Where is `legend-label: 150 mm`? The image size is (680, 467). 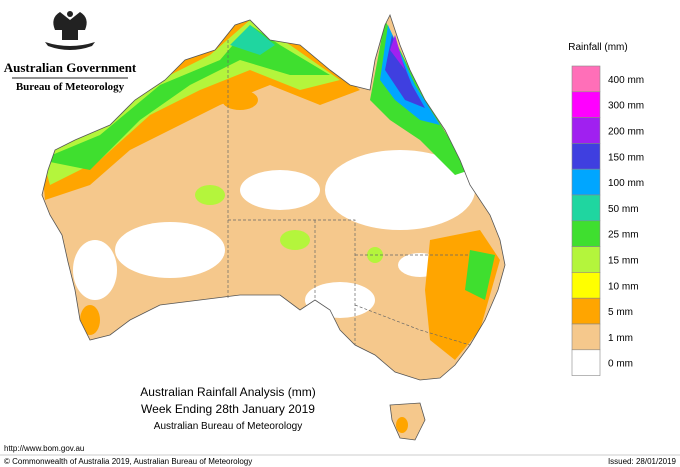
legend-label: 150 mm is located at coordinates (626, 157).